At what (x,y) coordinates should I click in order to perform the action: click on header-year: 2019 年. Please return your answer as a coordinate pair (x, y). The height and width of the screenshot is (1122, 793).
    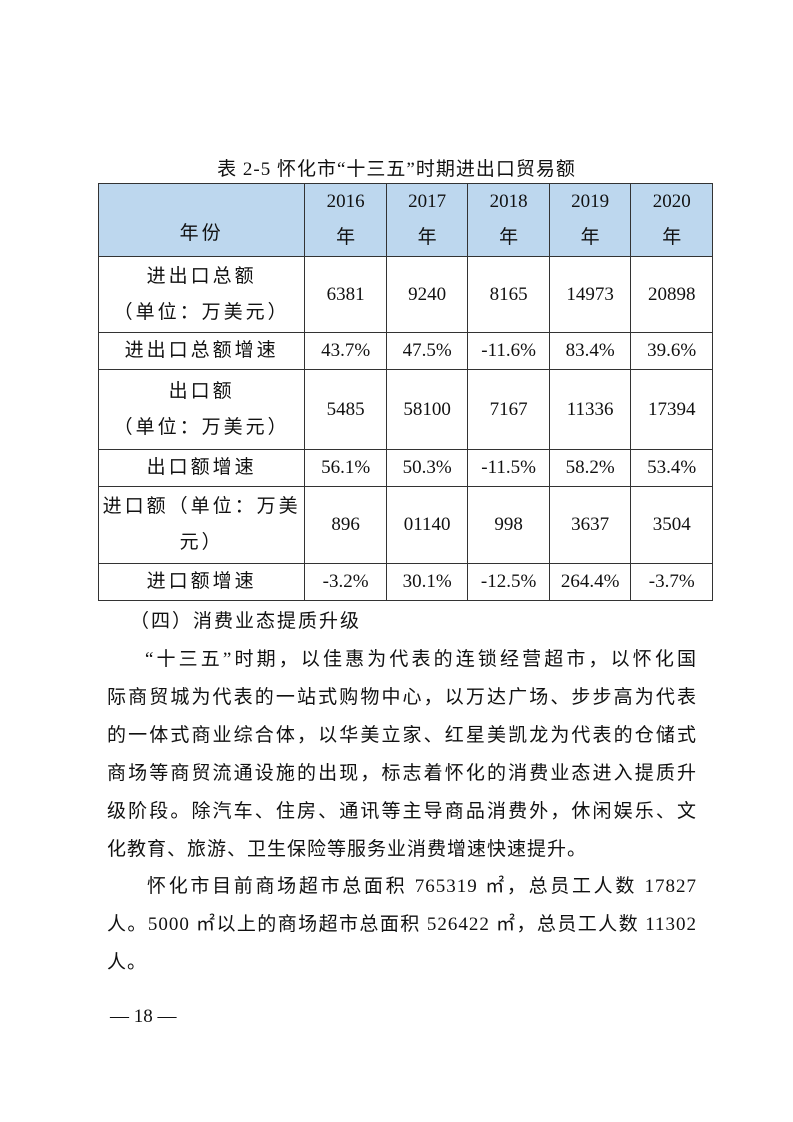
    Looking at the image, I should click on (590, 220).